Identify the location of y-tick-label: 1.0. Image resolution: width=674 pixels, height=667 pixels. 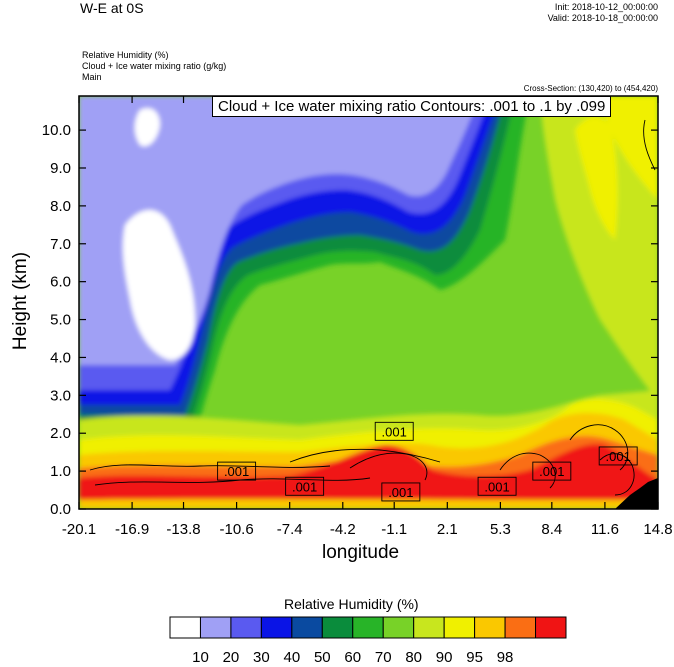
(60, 471).